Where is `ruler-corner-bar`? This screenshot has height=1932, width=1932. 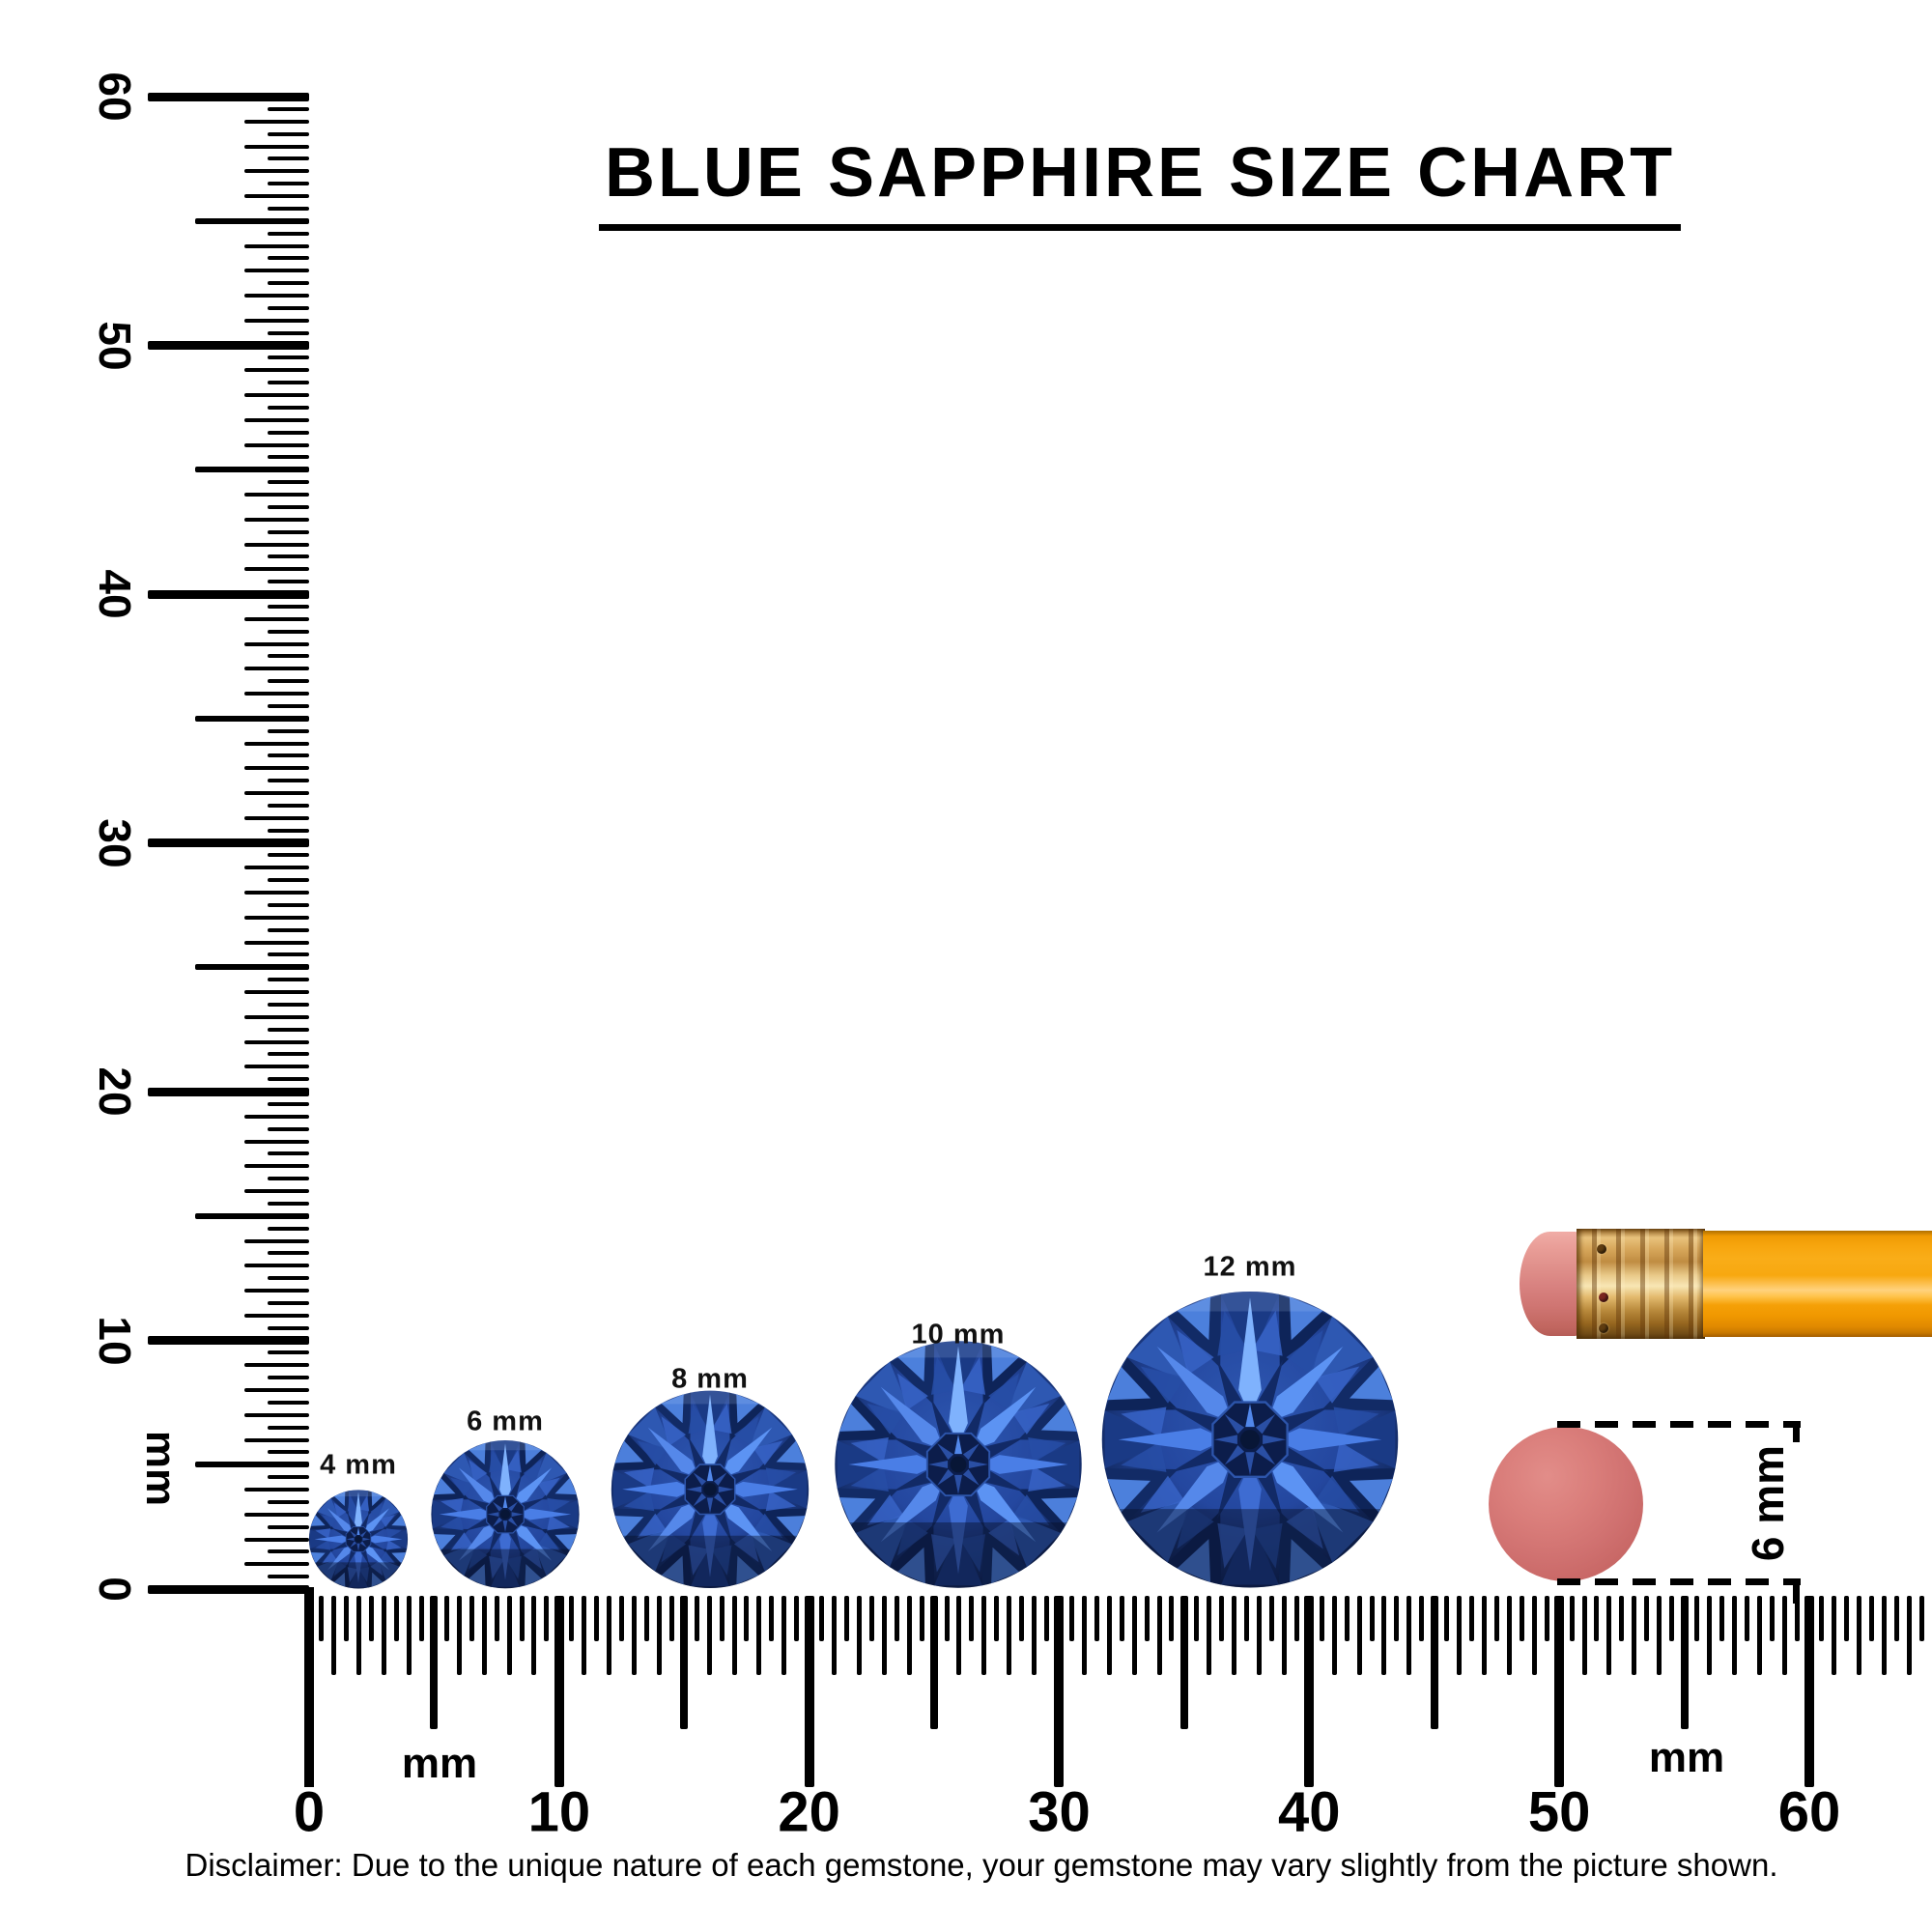 ruler-corner-bar is located at coordinates (309, 1687).